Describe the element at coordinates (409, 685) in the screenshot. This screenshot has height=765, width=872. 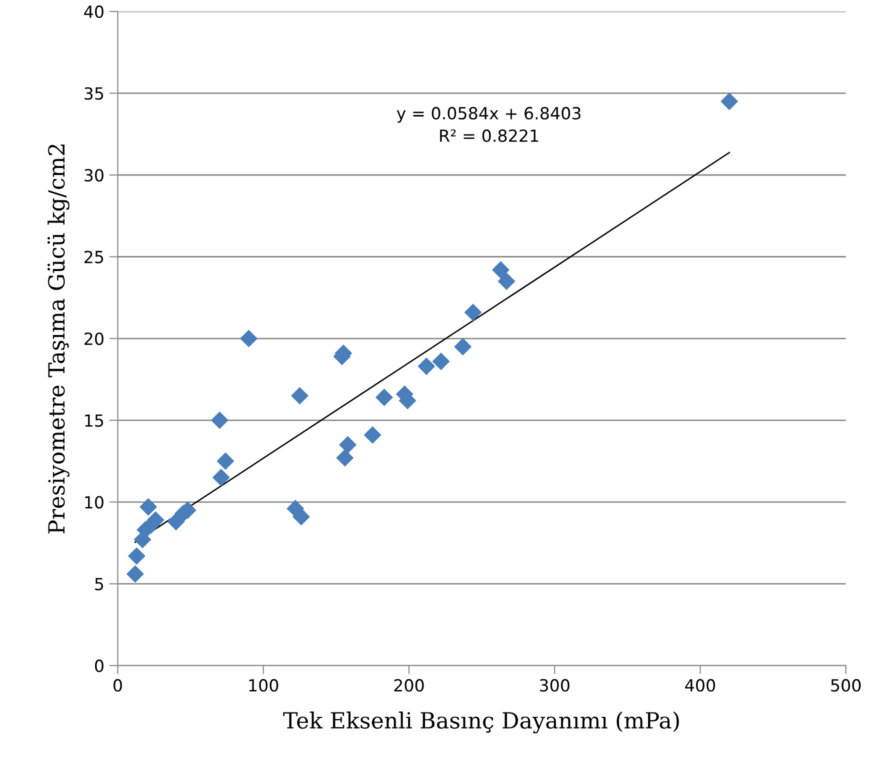
I see `x-tick-label: 200` at that location.